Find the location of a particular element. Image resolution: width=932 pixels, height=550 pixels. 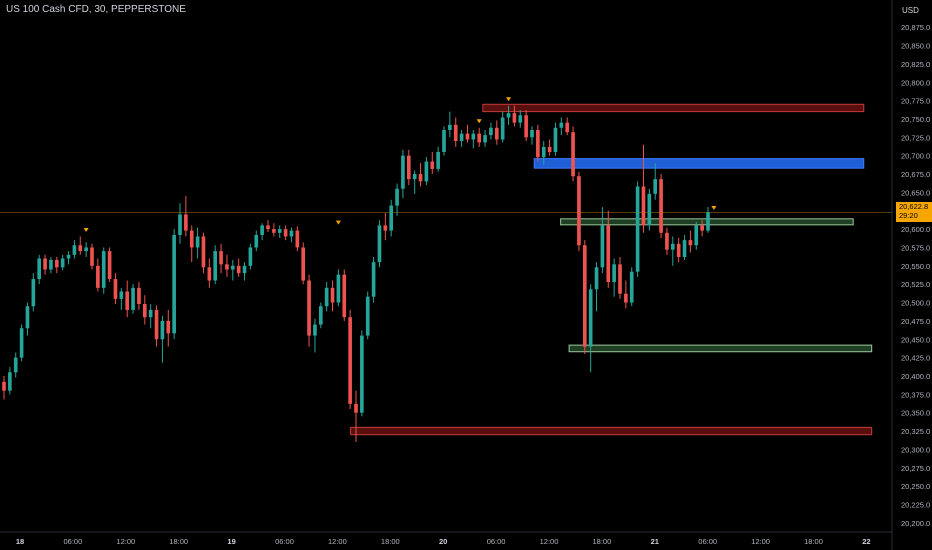

zone-green is located at coordinates (720, 348).